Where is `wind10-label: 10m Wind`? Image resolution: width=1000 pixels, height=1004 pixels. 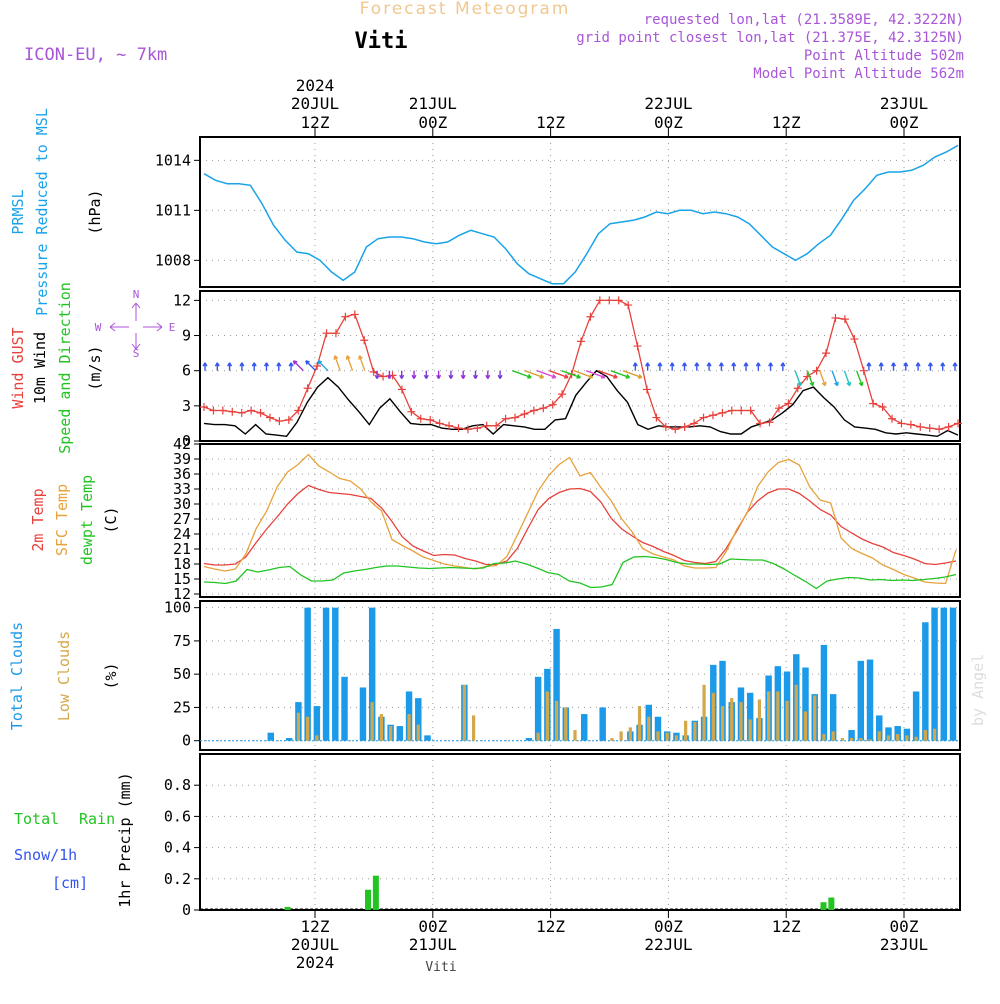
wind10-label: 10m Wind is located at coordinates (40, 368).